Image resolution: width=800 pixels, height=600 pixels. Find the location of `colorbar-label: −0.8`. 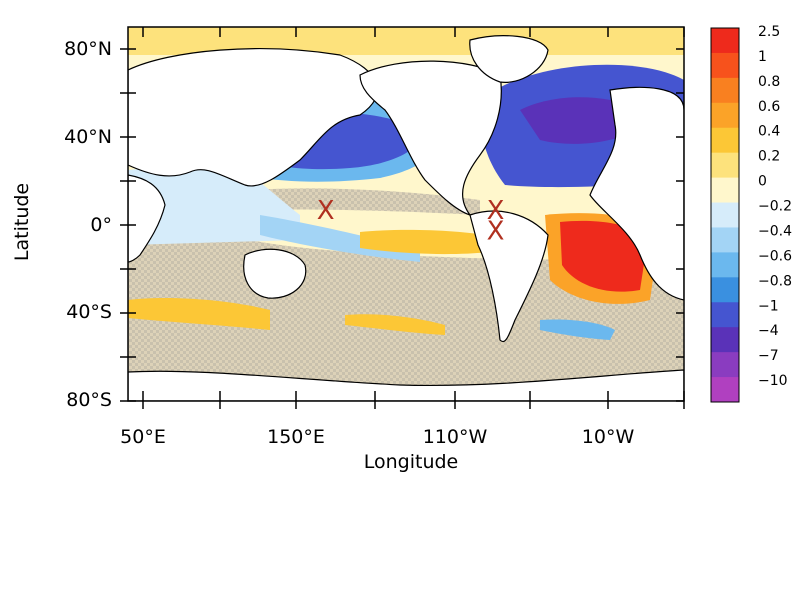

colorbar-label: −0.8 is located at coordinates (775, 281).